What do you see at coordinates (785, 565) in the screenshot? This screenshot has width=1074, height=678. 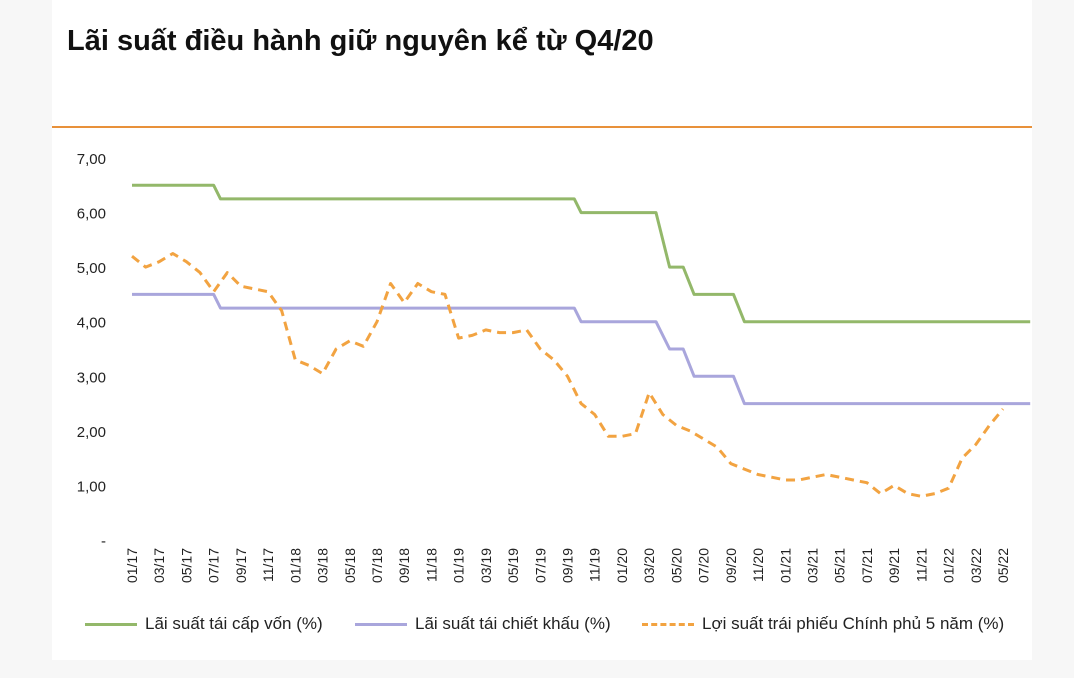 I see `x-tick-label: 01/21` at bounding box center [785, 565].